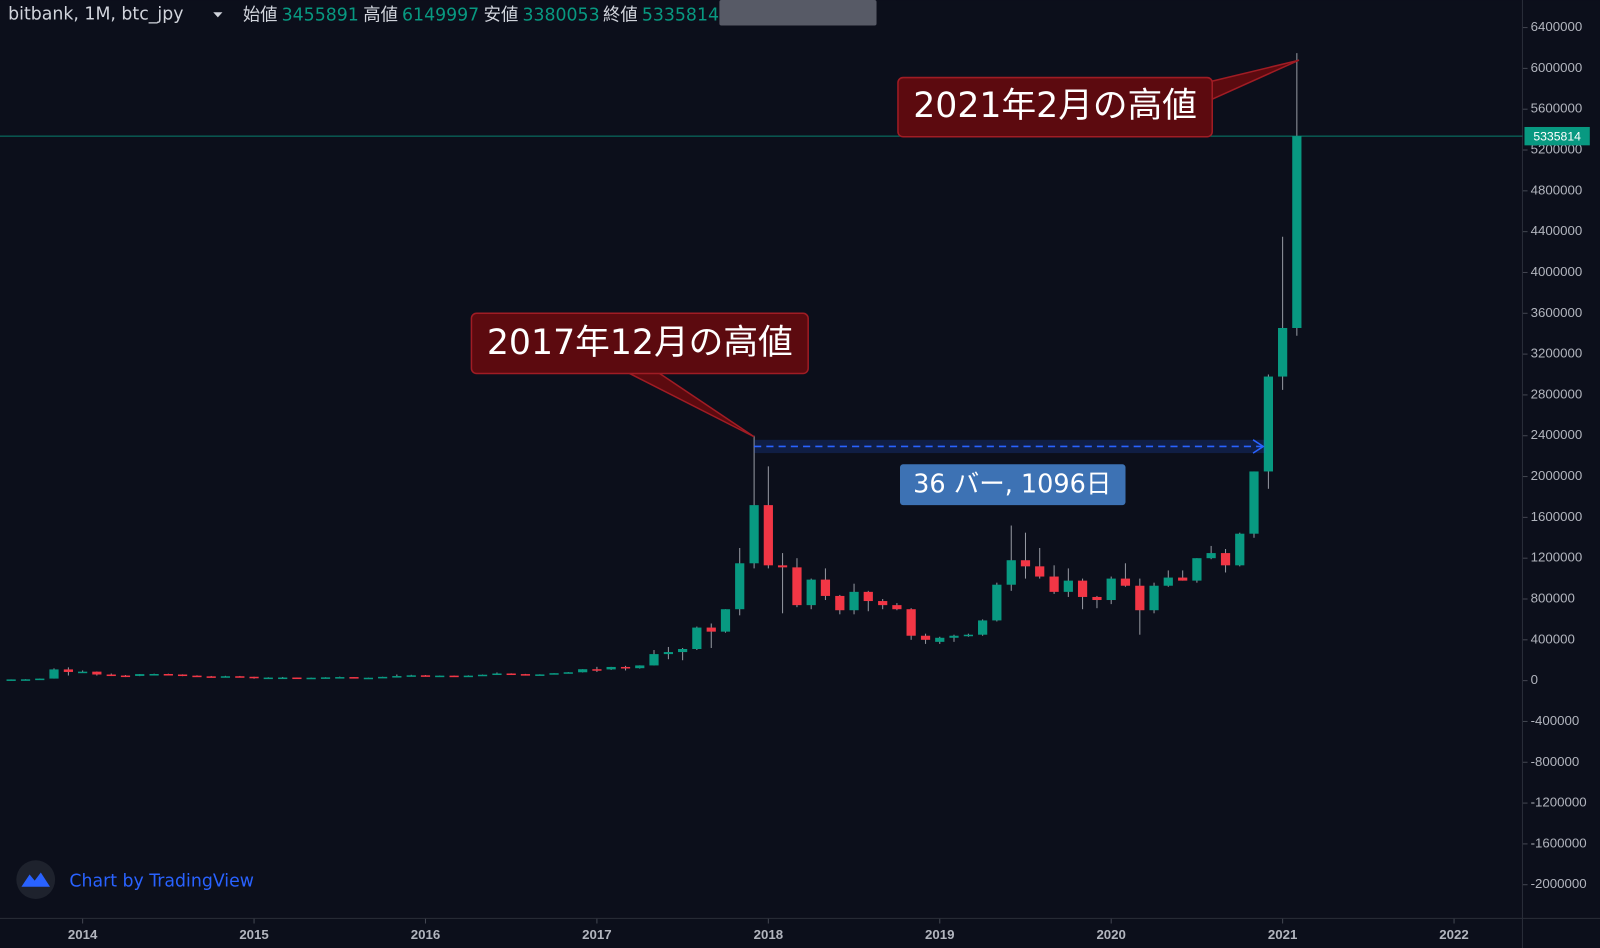  Describe the element at coordinates (768, 934) in the screenshot. I see `x-tick-label: 2018` at that location.